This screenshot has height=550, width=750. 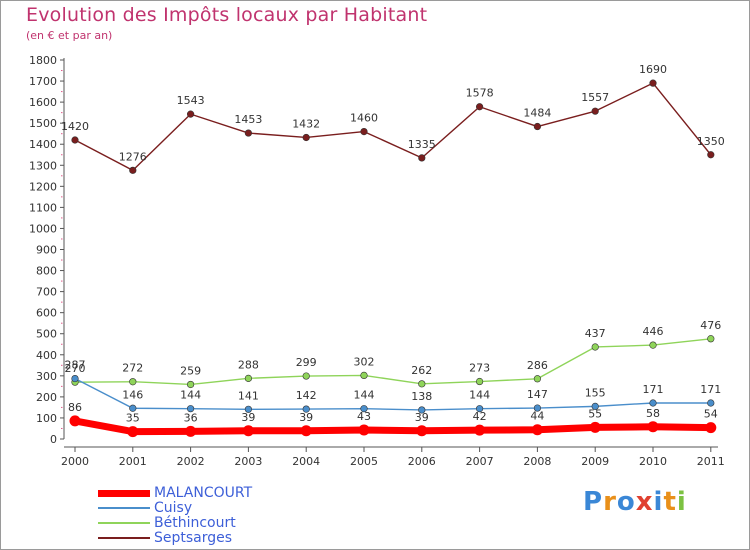 What do you see at coordinates (195, 523) in the screenshot?
I see `legend-label: Béthincourt` at bounding box center [195, 523].